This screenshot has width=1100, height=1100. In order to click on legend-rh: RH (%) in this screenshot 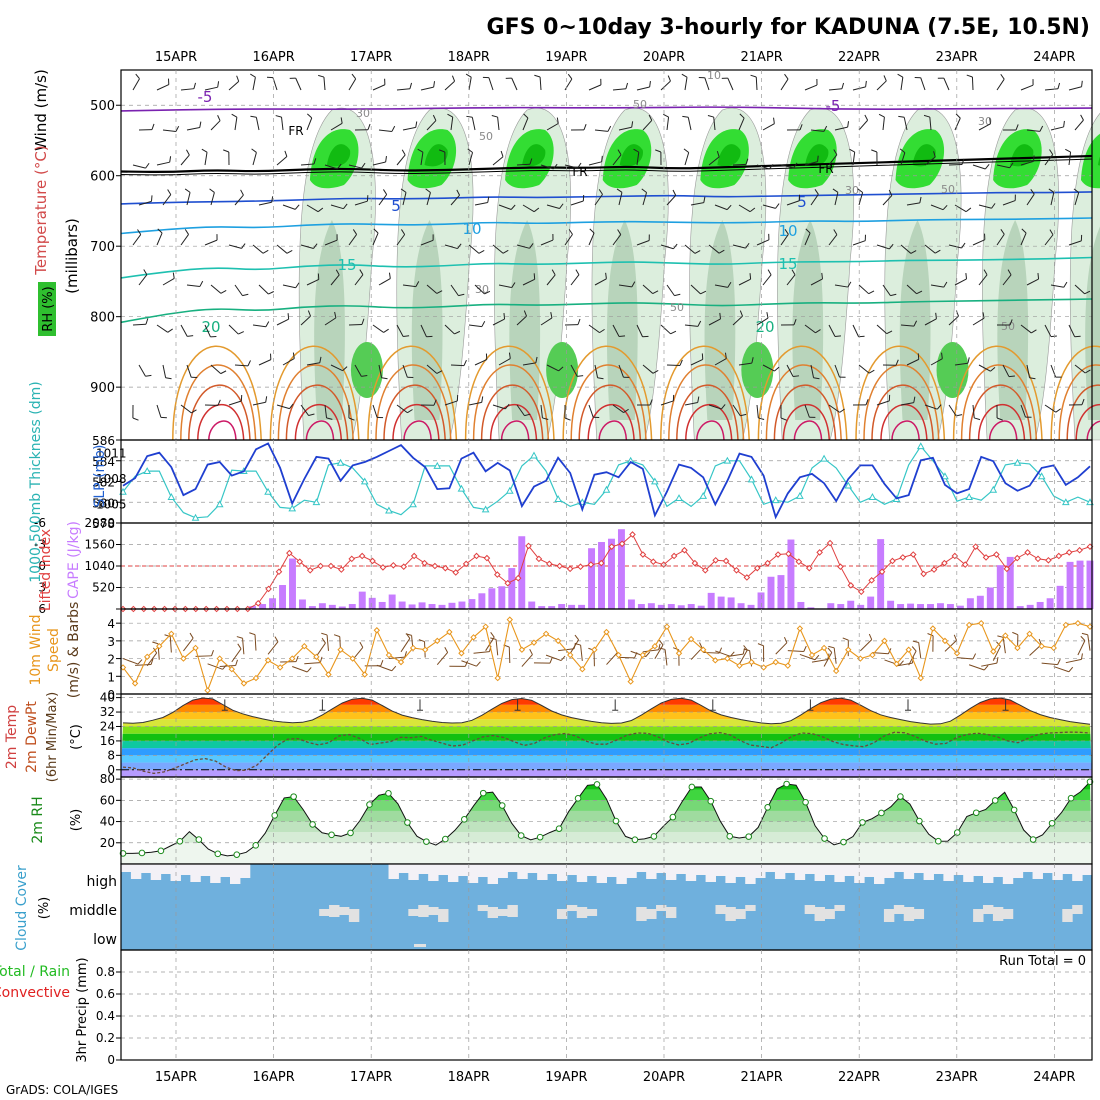, I will do `click(48, 308)`.